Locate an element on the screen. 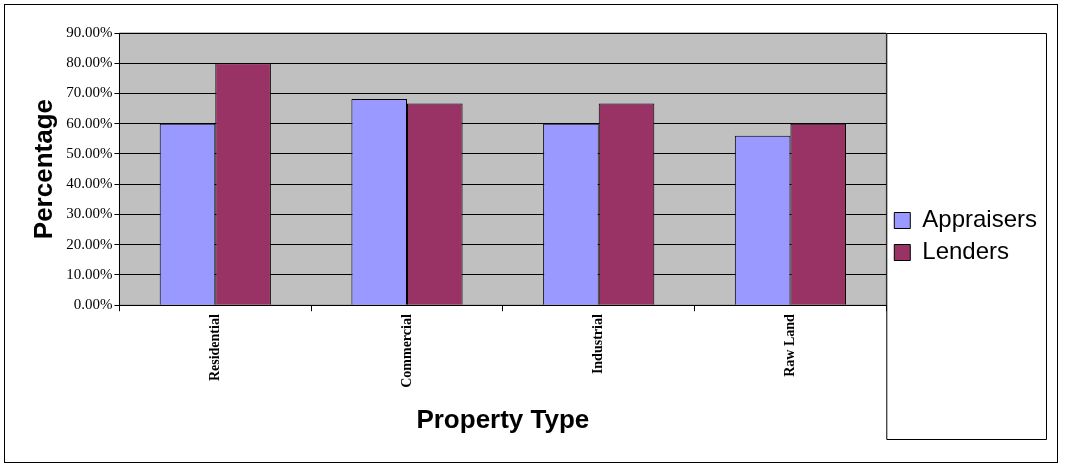 The width and height of the screenshot is (1066, 471). y-tick-label: 40.00% is located at coordinates (89, 183).